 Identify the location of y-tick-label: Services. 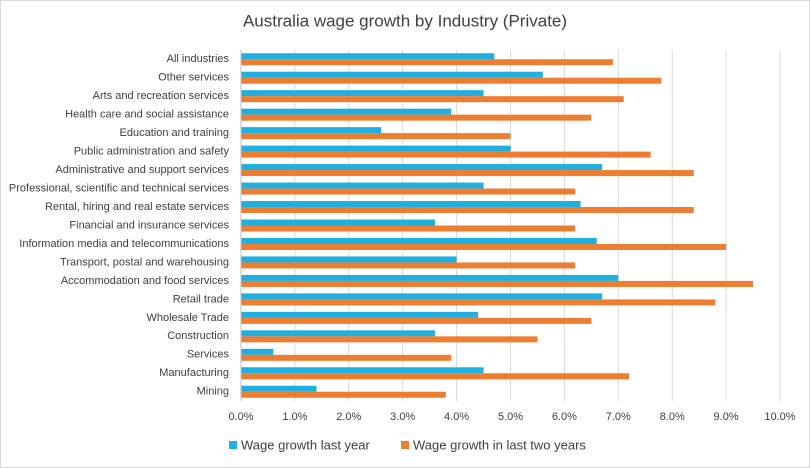
(208, 355).